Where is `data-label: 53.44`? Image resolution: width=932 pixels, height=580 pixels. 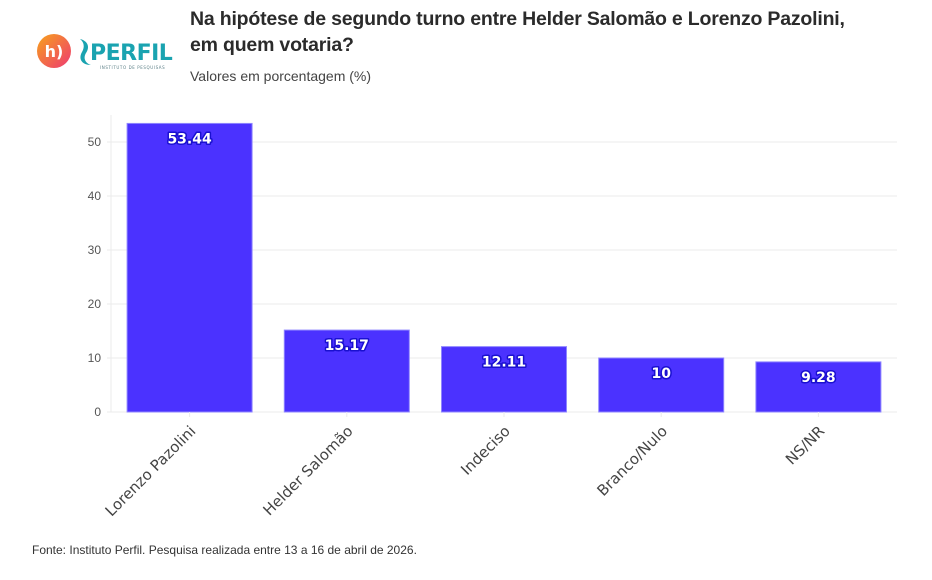 data-label: 53.44 is located at coordinates (189, 139).